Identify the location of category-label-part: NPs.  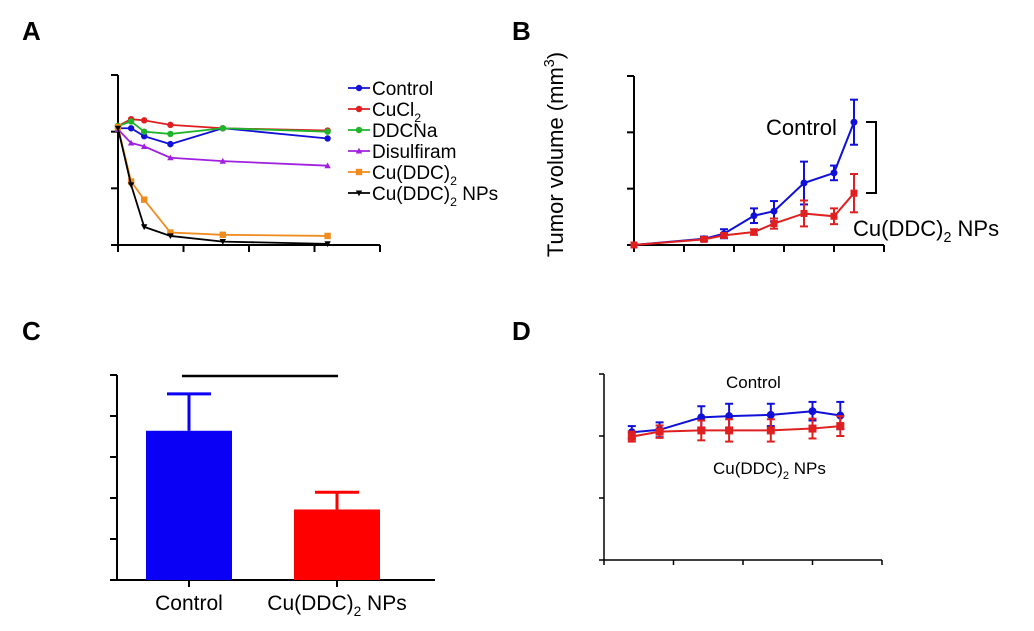
(384, 603).